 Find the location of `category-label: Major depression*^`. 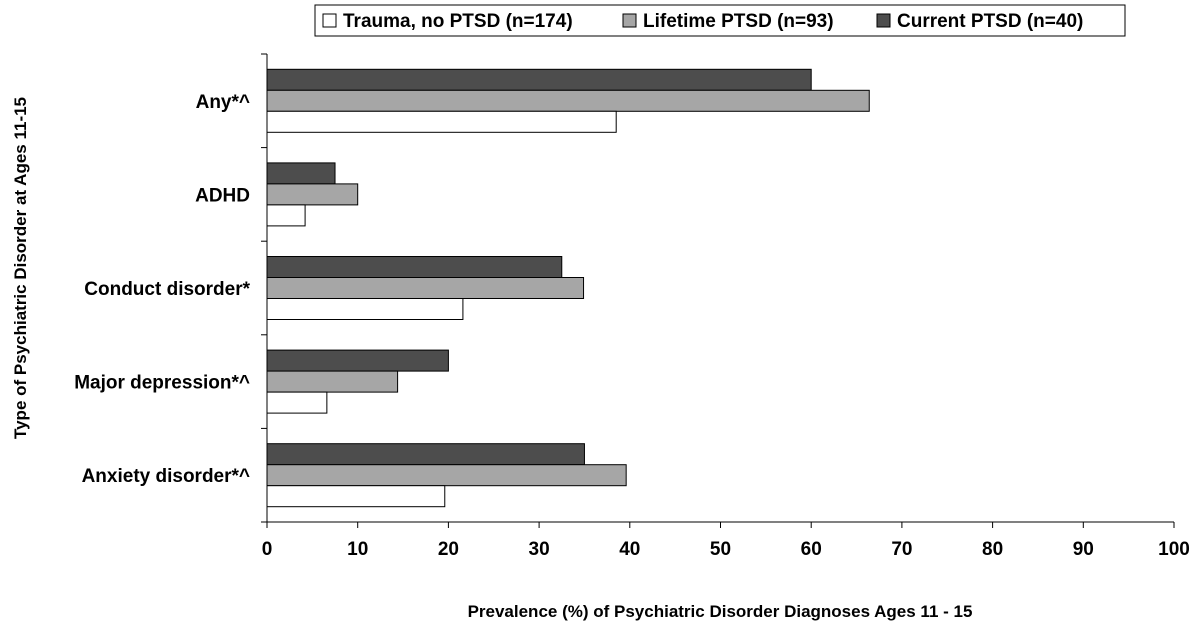

category-label: Major depression*^ is located at coordinates (162, 383).